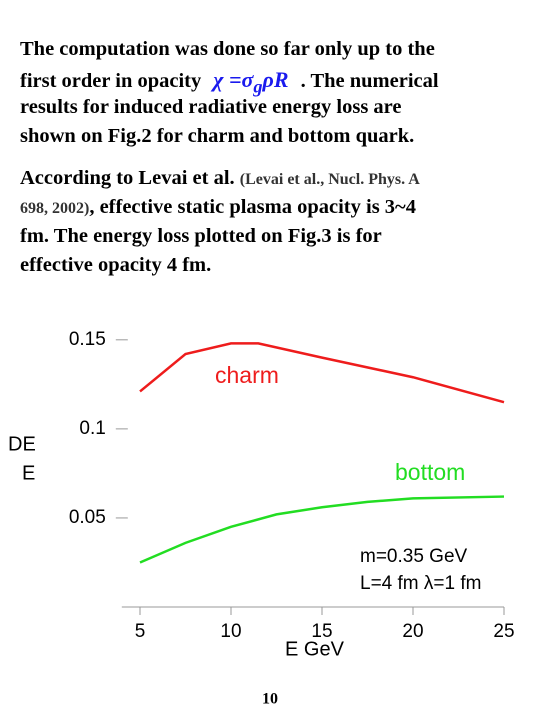  I want to click on series-label: bottom, so click(430, 472).